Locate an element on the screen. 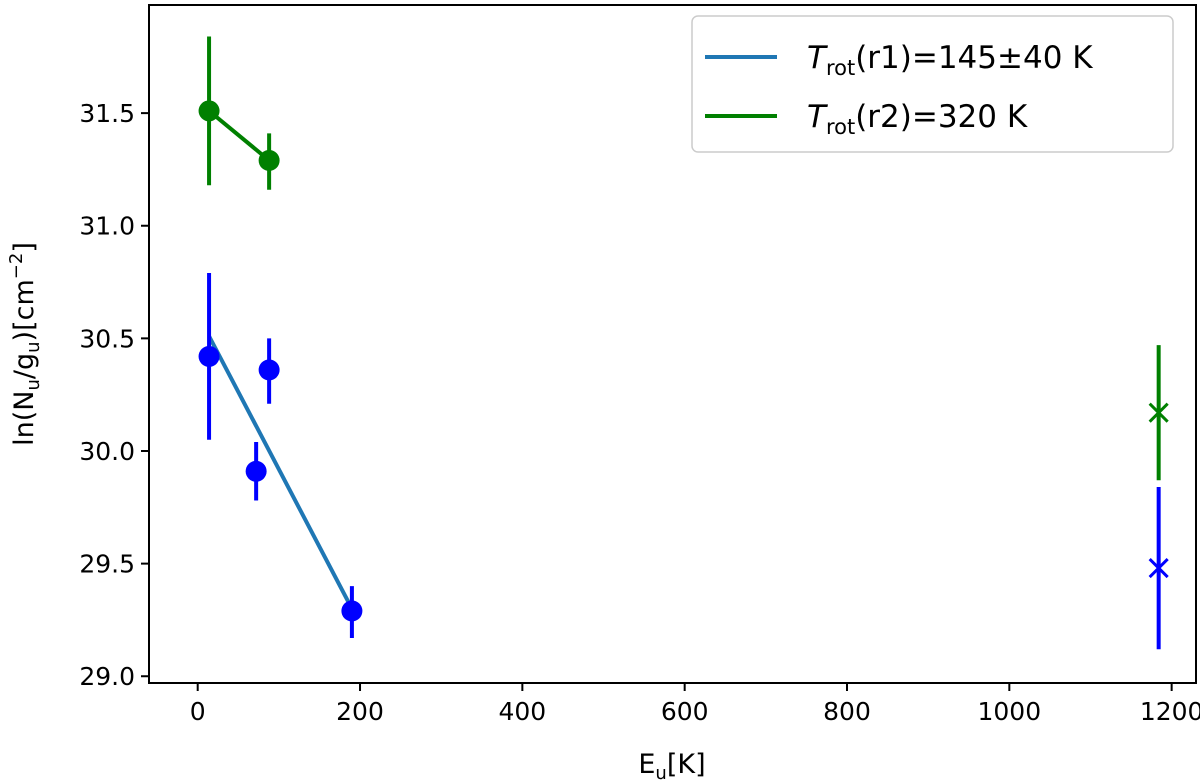 This screenshot has width=1200, height=784. y-axis-label: ln(Nu/gu)[cm−2] is located at coordinates (25, 344).